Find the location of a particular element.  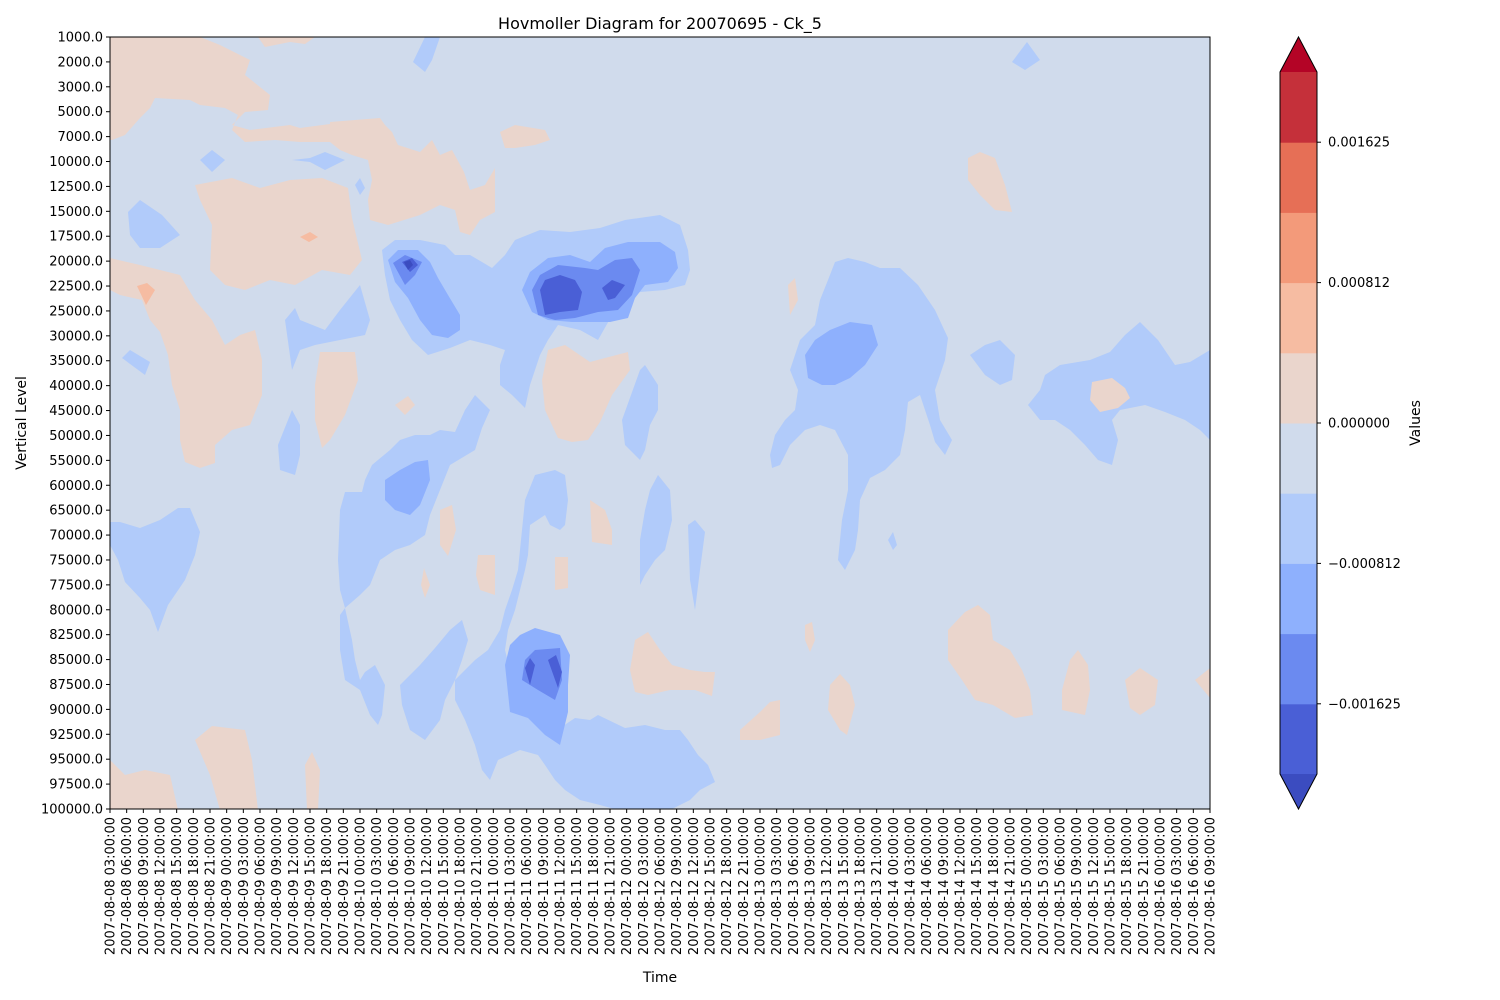

y-tick-label: 2000.0 is located at coordinates (81, 62).